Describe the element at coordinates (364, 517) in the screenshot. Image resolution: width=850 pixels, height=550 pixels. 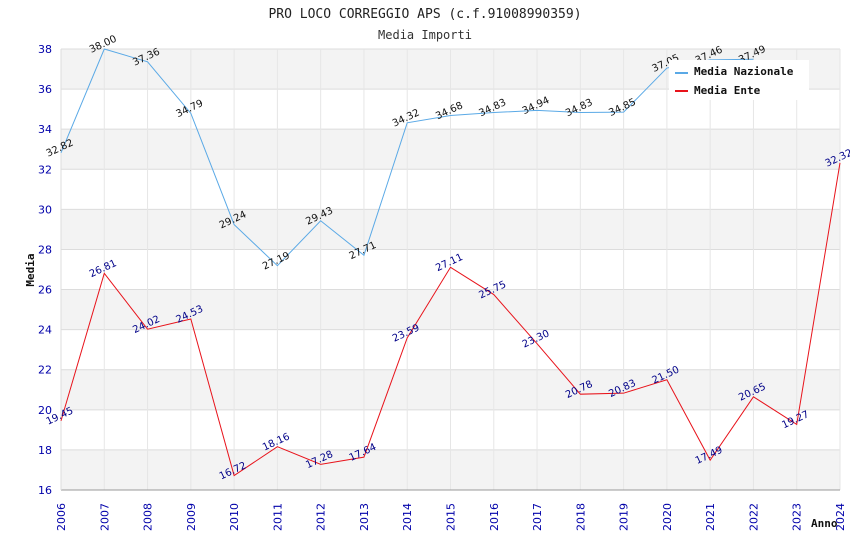
I see `x-tick-label: 2013` at that location.